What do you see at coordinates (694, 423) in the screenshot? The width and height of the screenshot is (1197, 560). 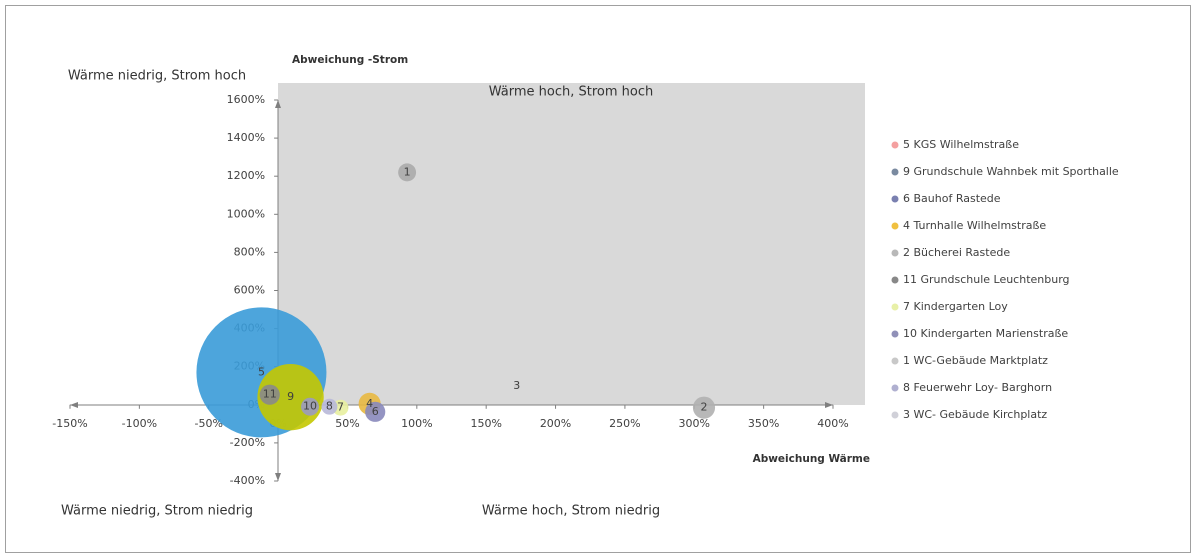 I see `x-tick-label: 300%` at bounding box center [694, 423].